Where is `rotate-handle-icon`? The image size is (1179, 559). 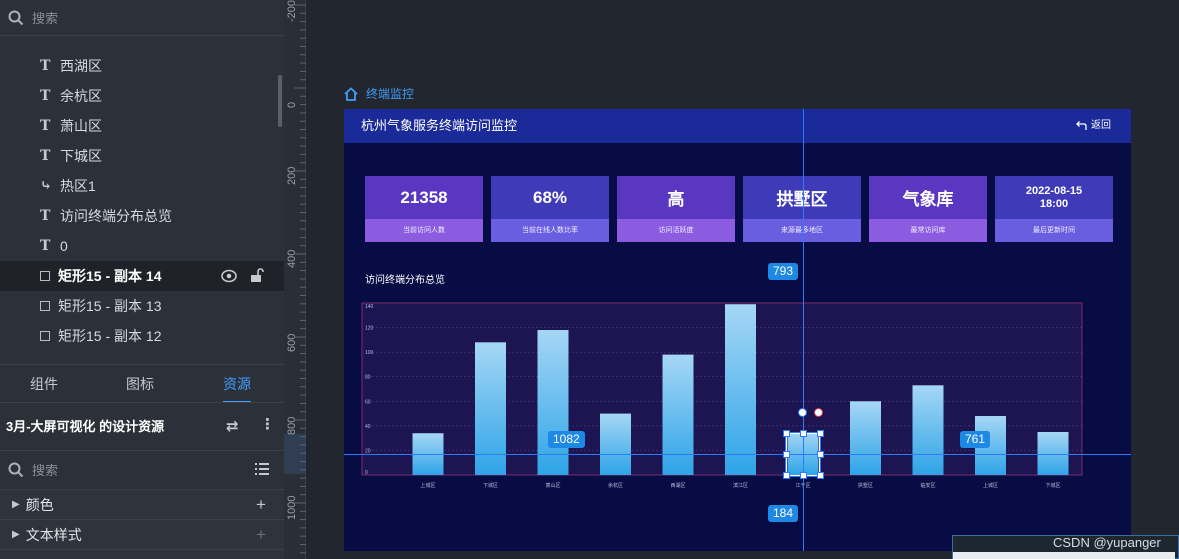
rotate-handle-icon is located at coordinates (802, 412).